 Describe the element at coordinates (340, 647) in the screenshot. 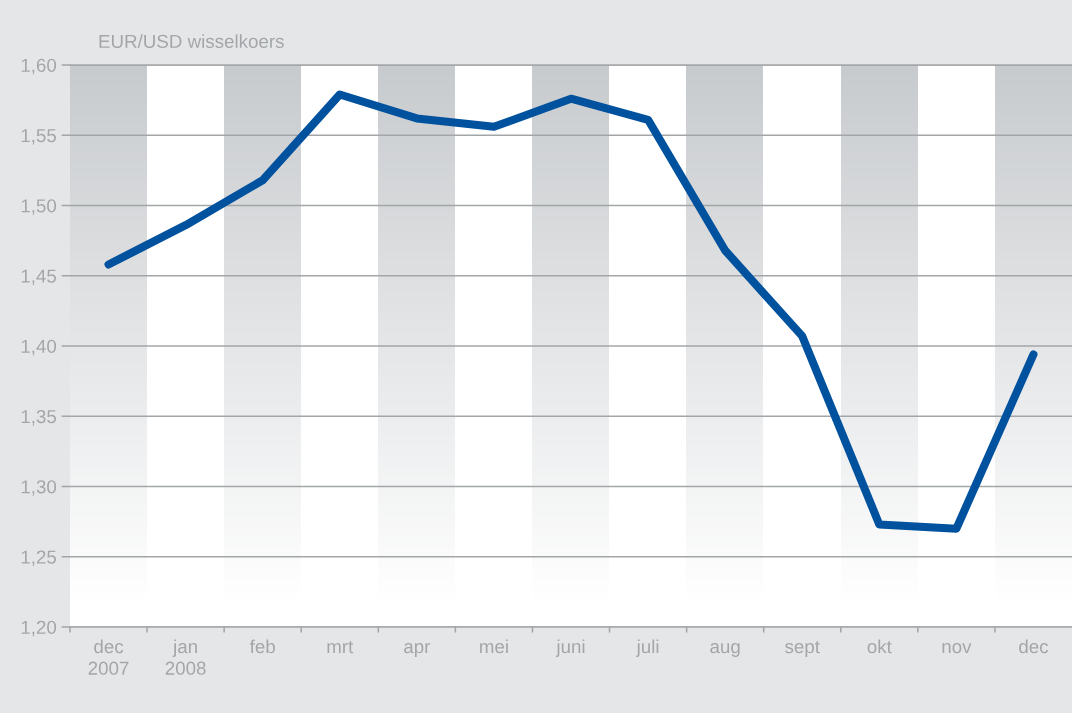

I see `x-tick-label: mrt` at that location.